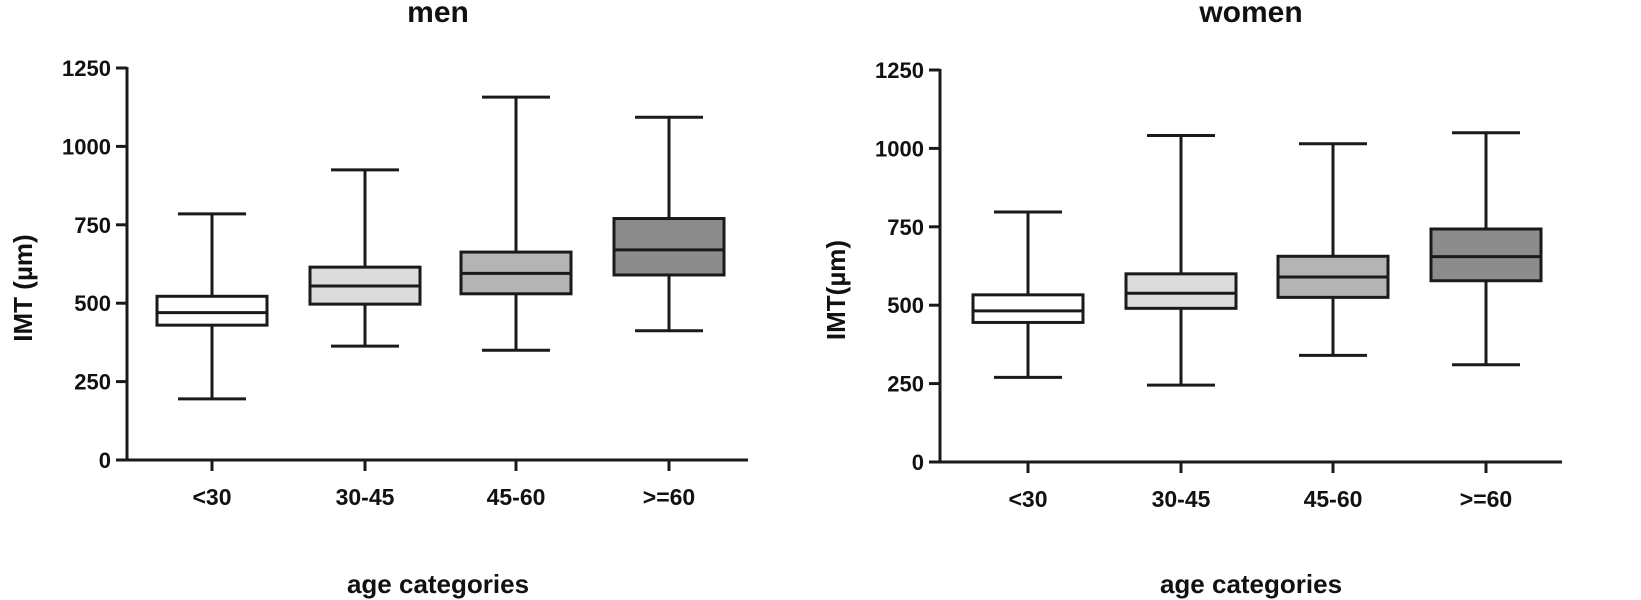 This screenshot has width=1641, height=600. What do you see at coordinates (23, 287) in the screenshot?
I see `y-axis-label: IMT (µm)` at bounding box center [23, 287].